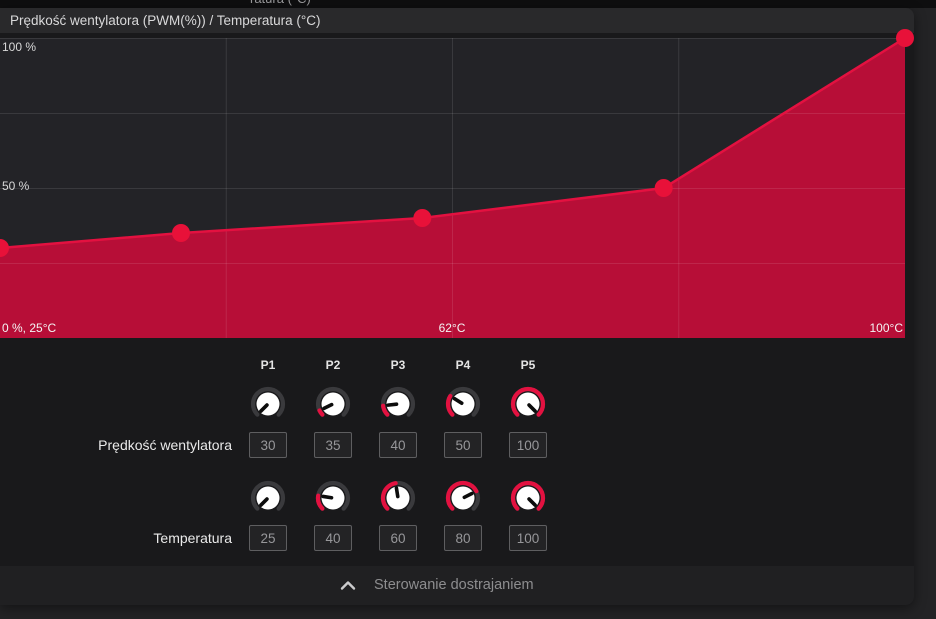  Describe the element at coordinates (528, 445) in the screenshot. I see `fan-input-P5` at that location.